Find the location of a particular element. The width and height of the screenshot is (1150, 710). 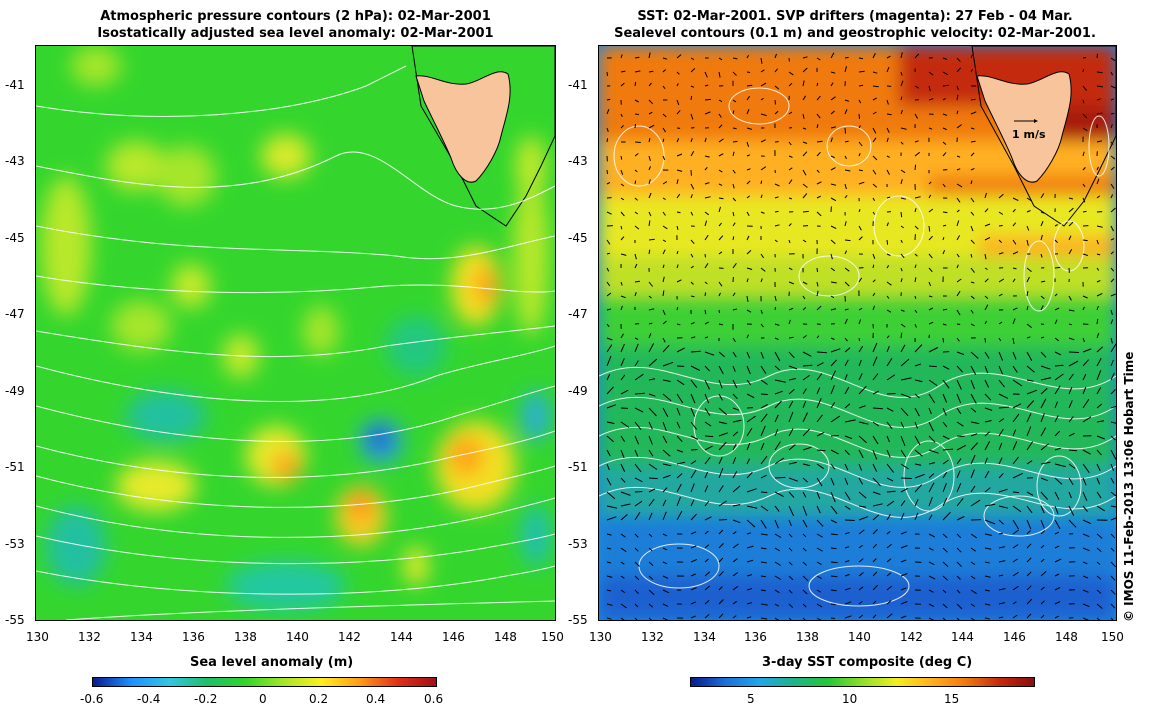

right-y-tick: -53 is located at coordinates (578, 544).